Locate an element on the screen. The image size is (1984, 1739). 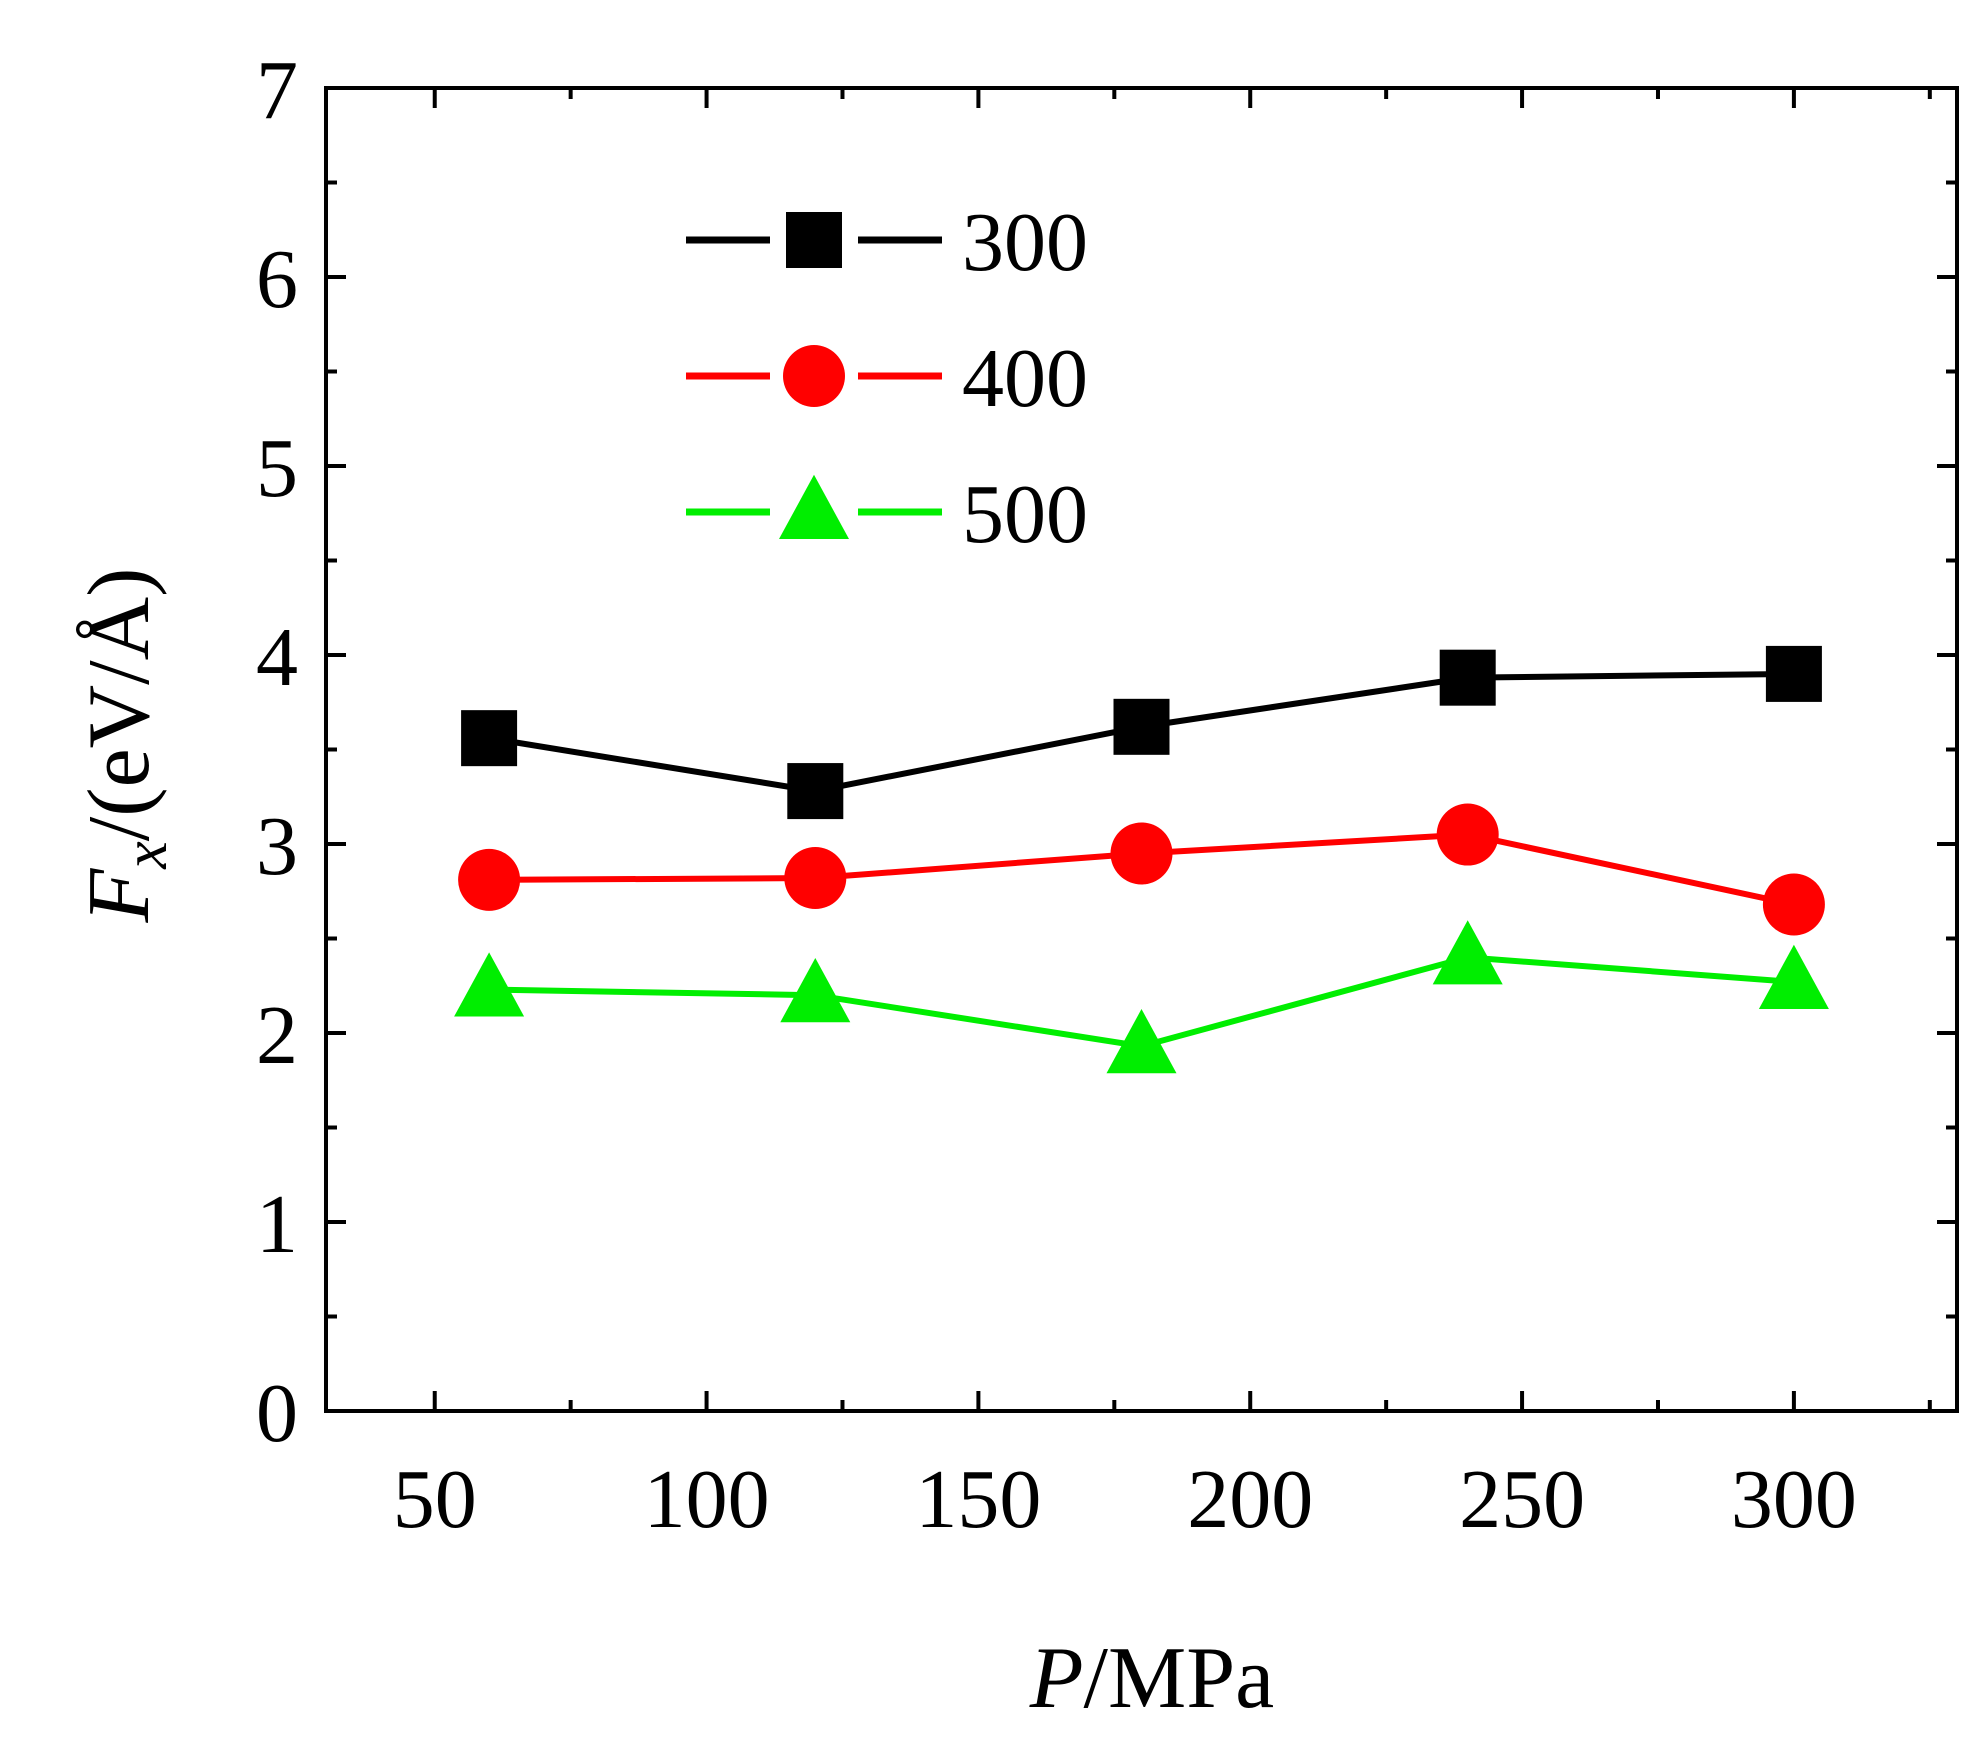
x-tick-label: 300 is located at coordinates (1794, 1499).